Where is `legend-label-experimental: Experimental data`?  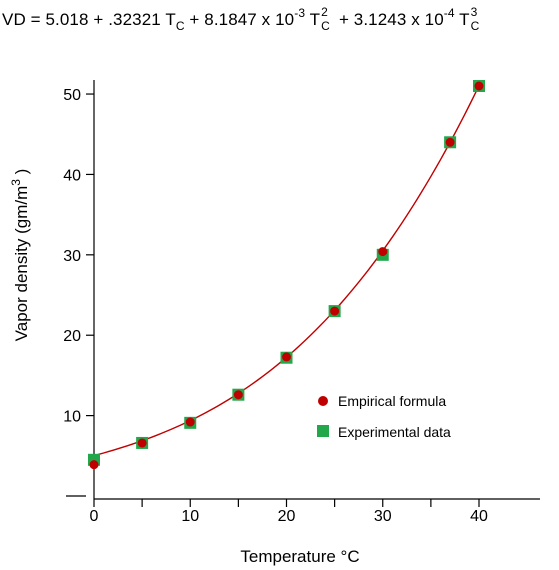 legend-label-experimental: Experimental data is located at coordinates (394, 432).